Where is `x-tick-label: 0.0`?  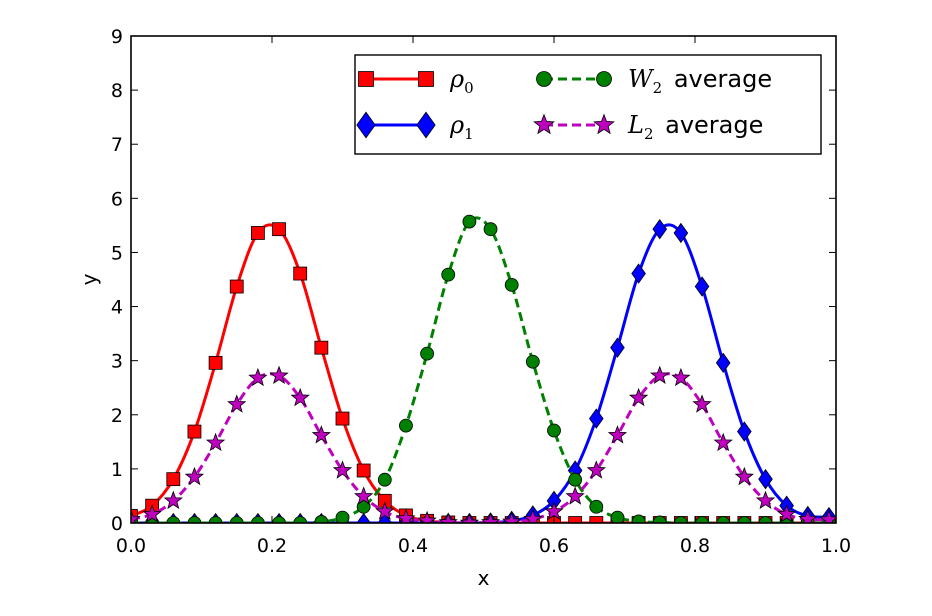 x-tick-label: 0.0 is located at coordinates (131, 546).